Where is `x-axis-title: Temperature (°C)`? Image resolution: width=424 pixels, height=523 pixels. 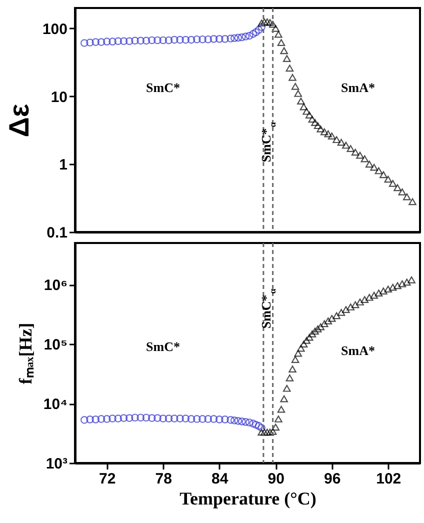 x-axis-title: Temperature (°C) is located at coordinates (248, 498).